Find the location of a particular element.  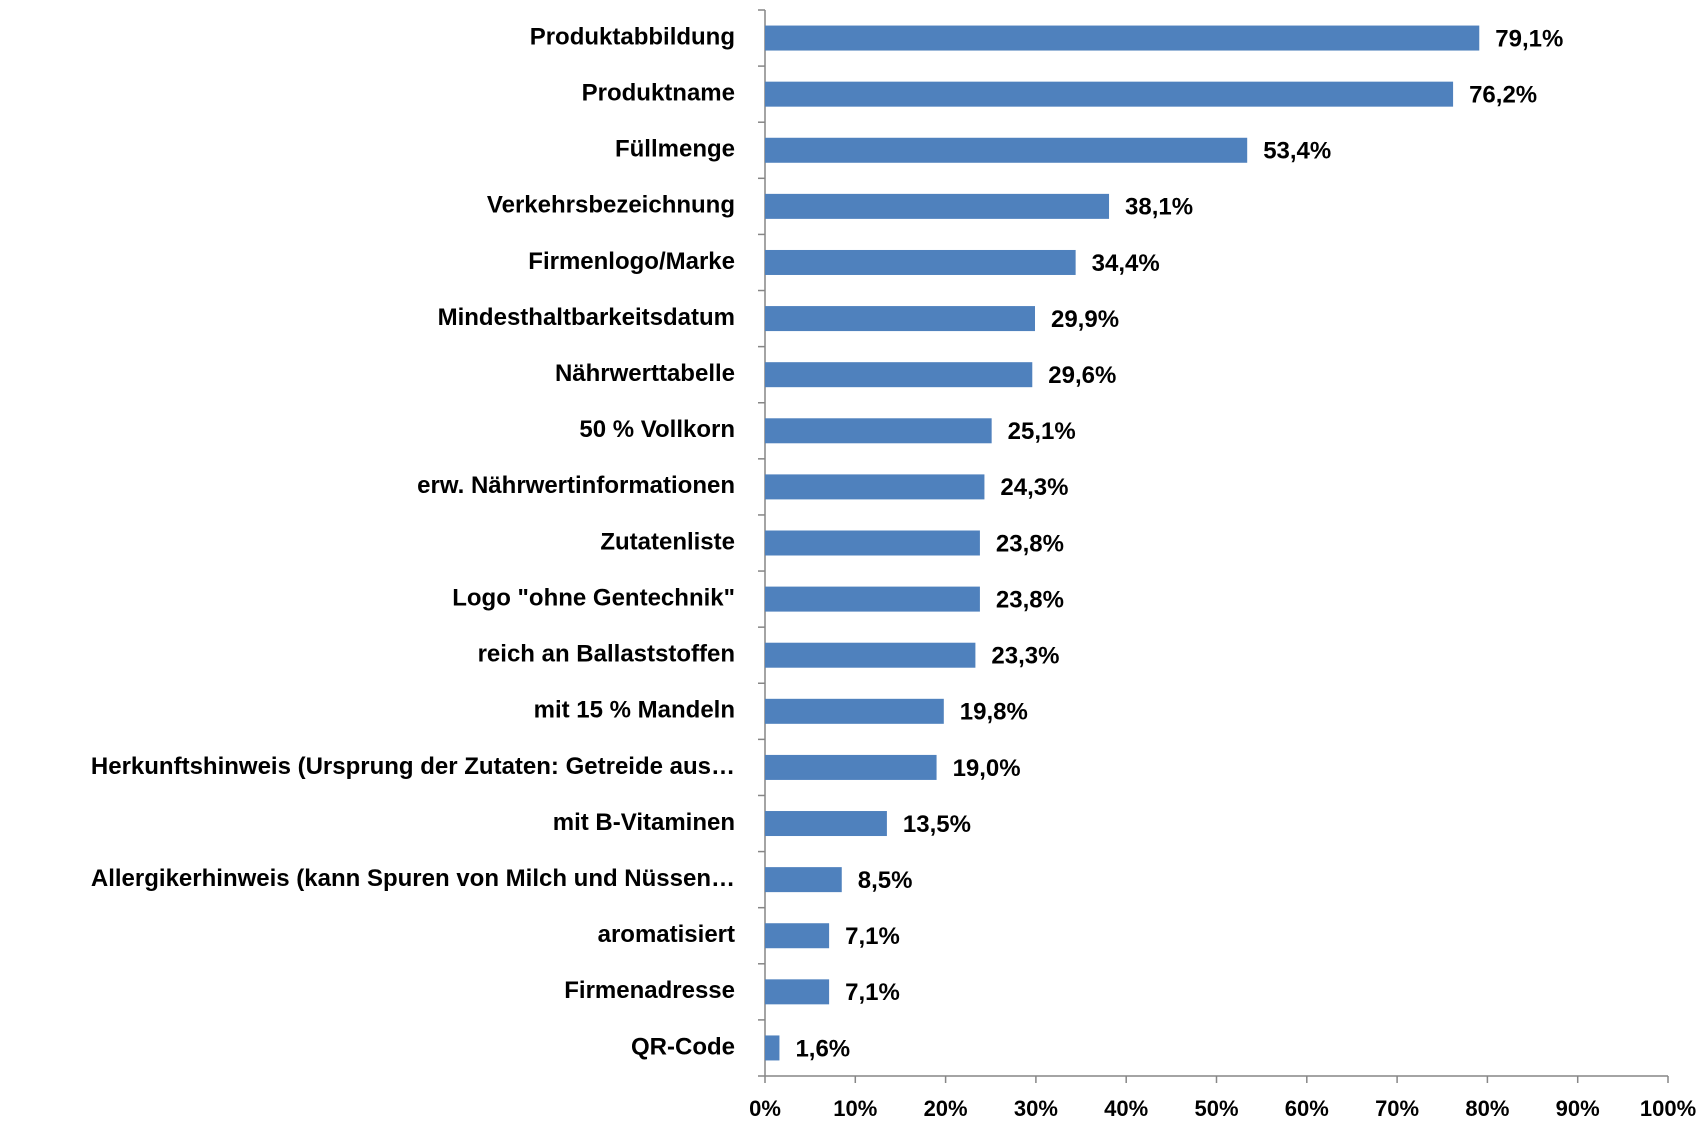

value-label: 19,0% is located at coordinates (987, 768).